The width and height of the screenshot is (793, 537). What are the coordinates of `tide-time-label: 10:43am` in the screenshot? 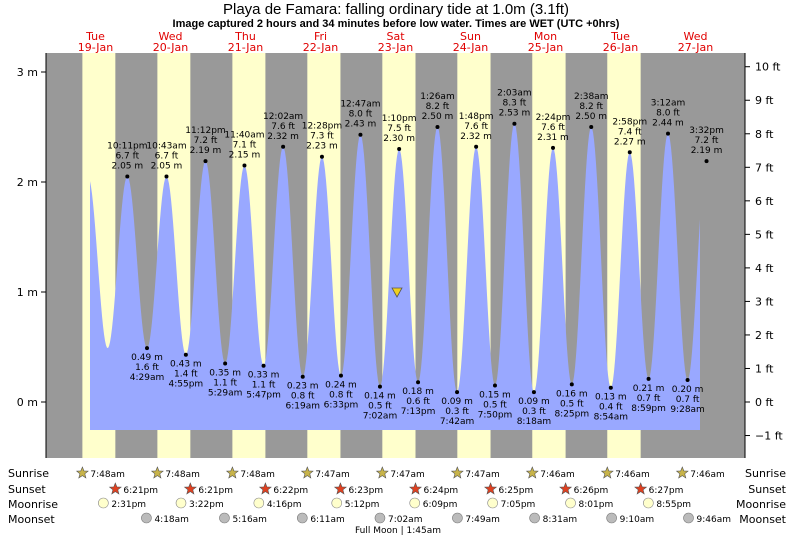 It's located at (166, 147).